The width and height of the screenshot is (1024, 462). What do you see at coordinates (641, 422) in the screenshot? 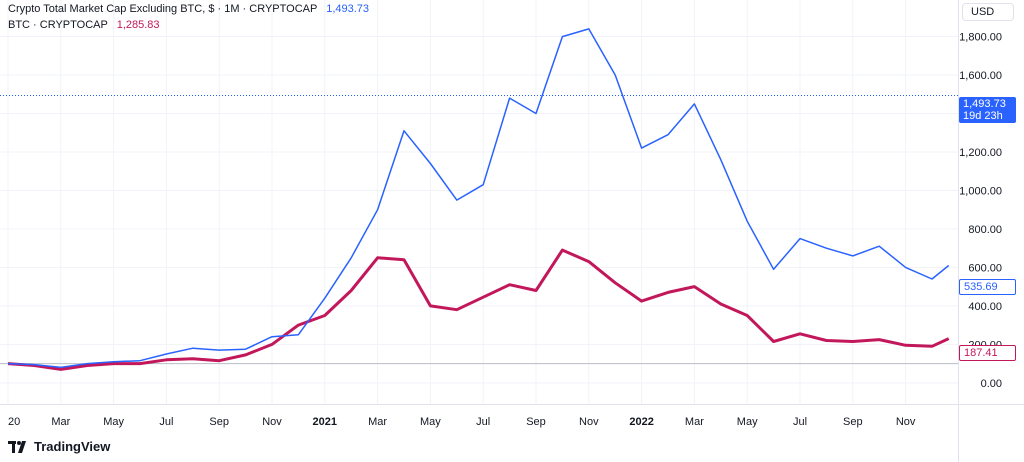
I see `x-tick-label: 2022` at bounding box center [641, 422].